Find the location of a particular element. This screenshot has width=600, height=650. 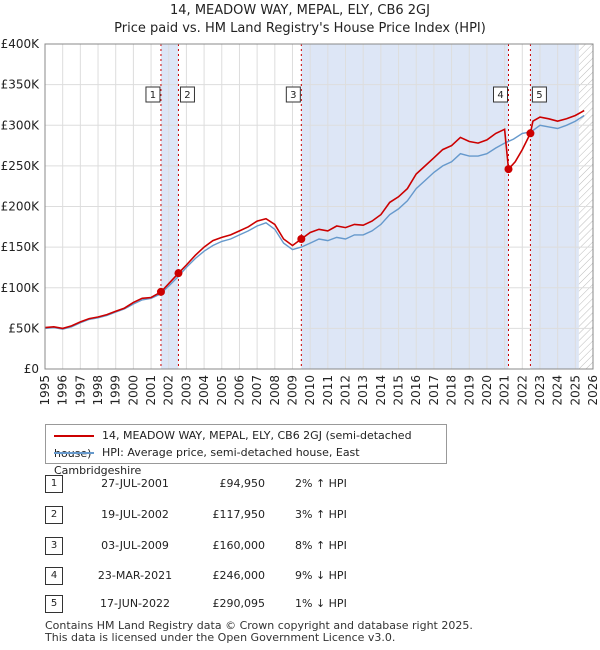

y-tick-label: £250K is located at coordinates (21, 166).